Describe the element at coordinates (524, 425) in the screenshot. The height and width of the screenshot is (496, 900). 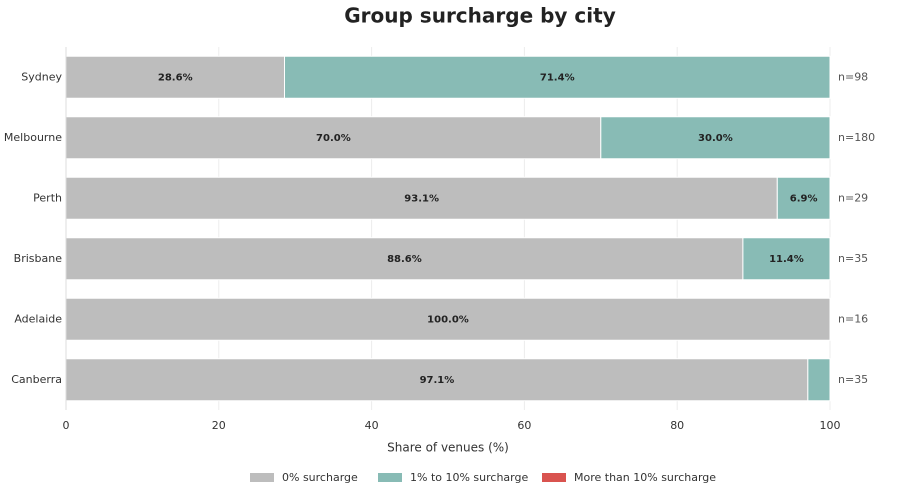
I see `x-tick-label: 60` at that location.